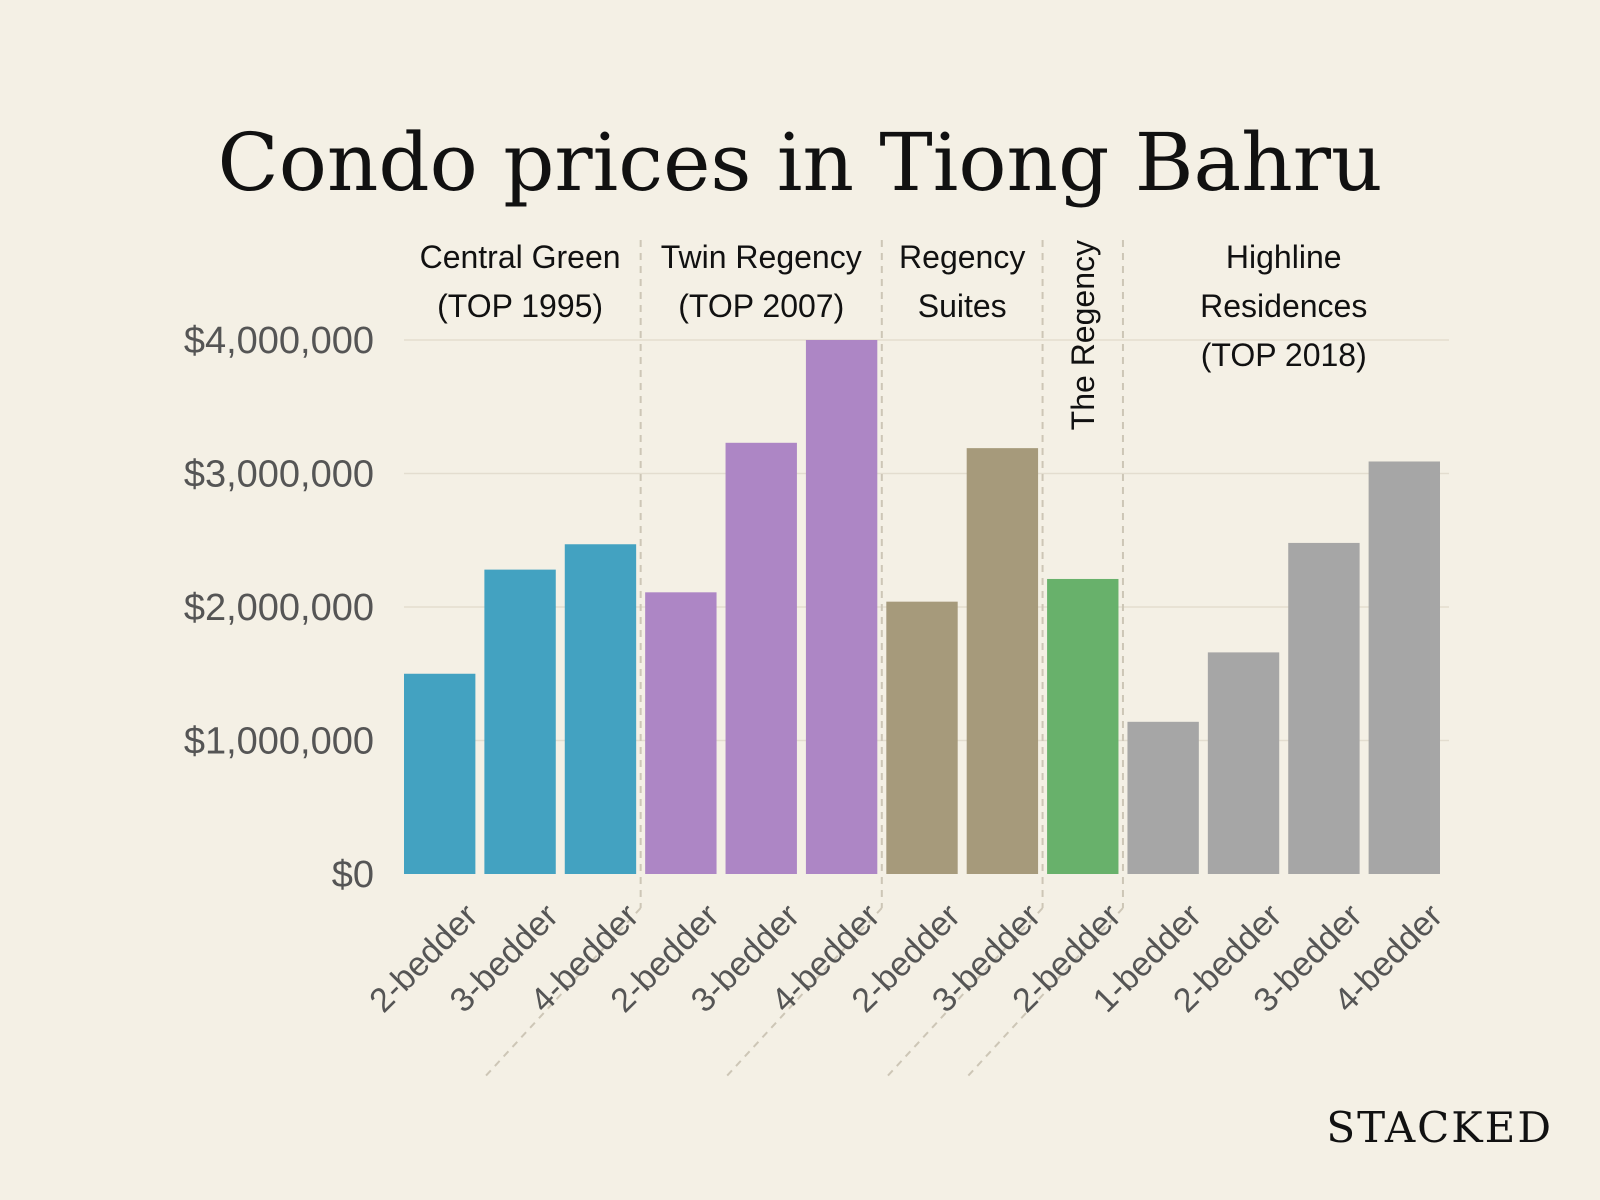 The image size is (1600, 1200). I want to click on group-label: (TOP 2007), so click(761, 306).